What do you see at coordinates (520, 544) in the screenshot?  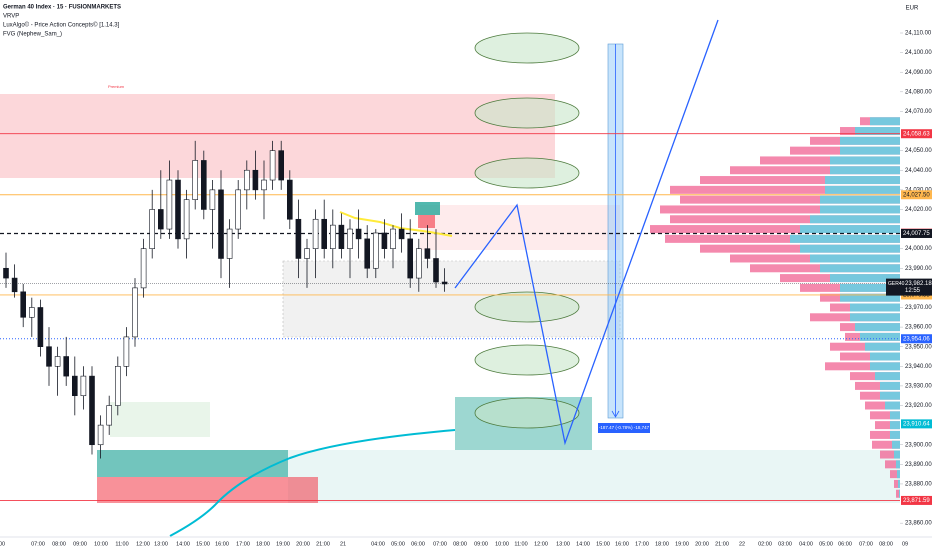 I see `x-tick-label: 11:00` at bounding box center [520, 544].